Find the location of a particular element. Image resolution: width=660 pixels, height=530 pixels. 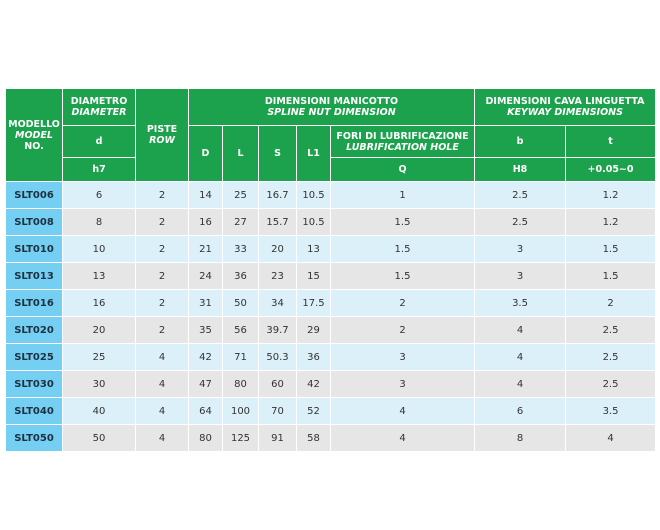

table-row: SLT040 40 4 64 100 70 52 4 6 3.5 is located at coordinates (331, 411).